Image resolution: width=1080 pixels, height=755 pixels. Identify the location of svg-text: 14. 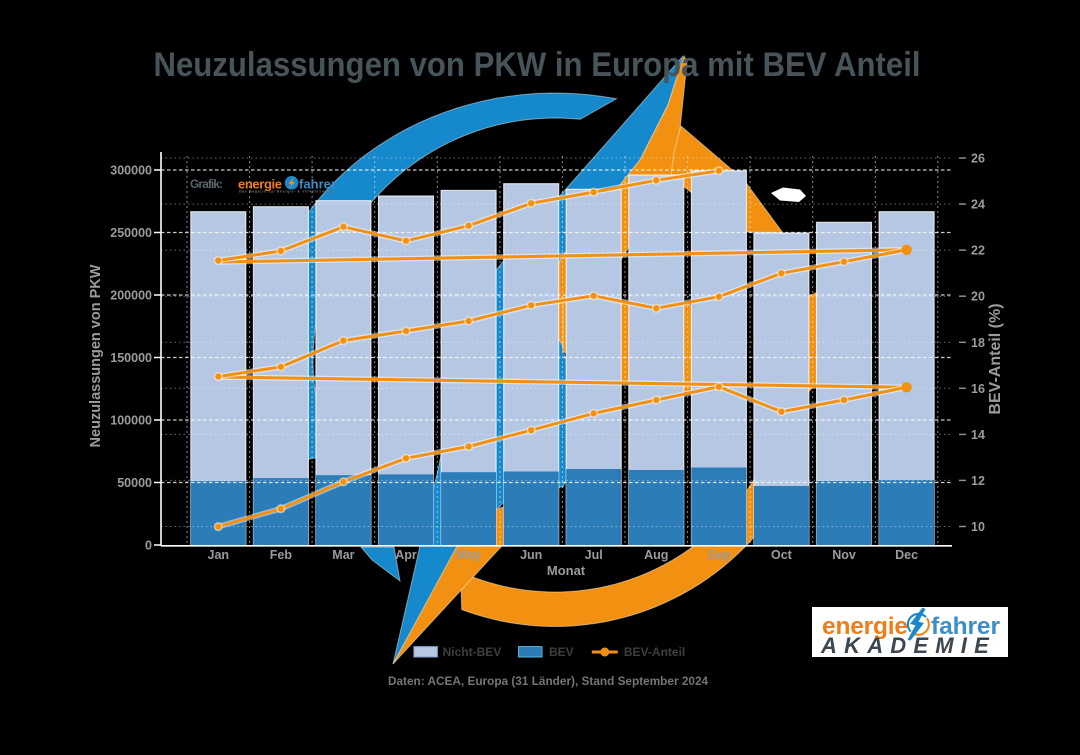
(978, 435).